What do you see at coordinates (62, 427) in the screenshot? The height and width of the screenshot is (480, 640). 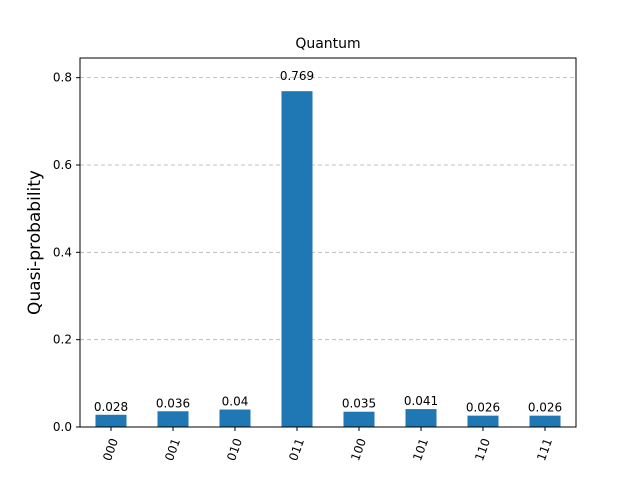 I see `y-tick-label: 0.0` at bounding box center [62, 427].